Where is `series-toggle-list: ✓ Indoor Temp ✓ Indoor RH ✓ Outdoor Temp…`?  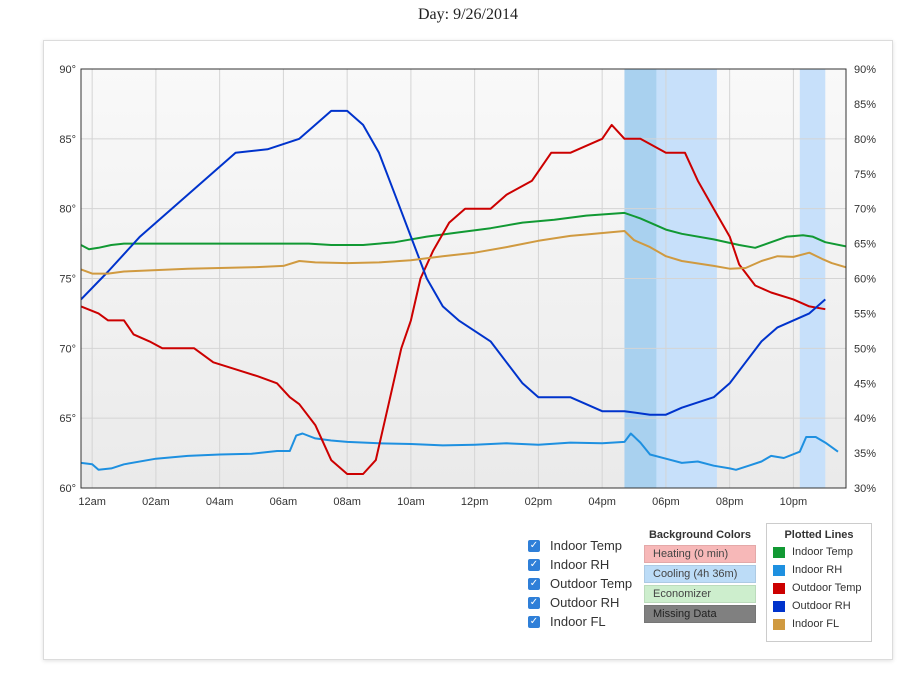 series-toggle-list: ✓ Indoor Temp ✓ Indoor RH ✓ Outdoor Temp… is located at coordinates (580, 583).